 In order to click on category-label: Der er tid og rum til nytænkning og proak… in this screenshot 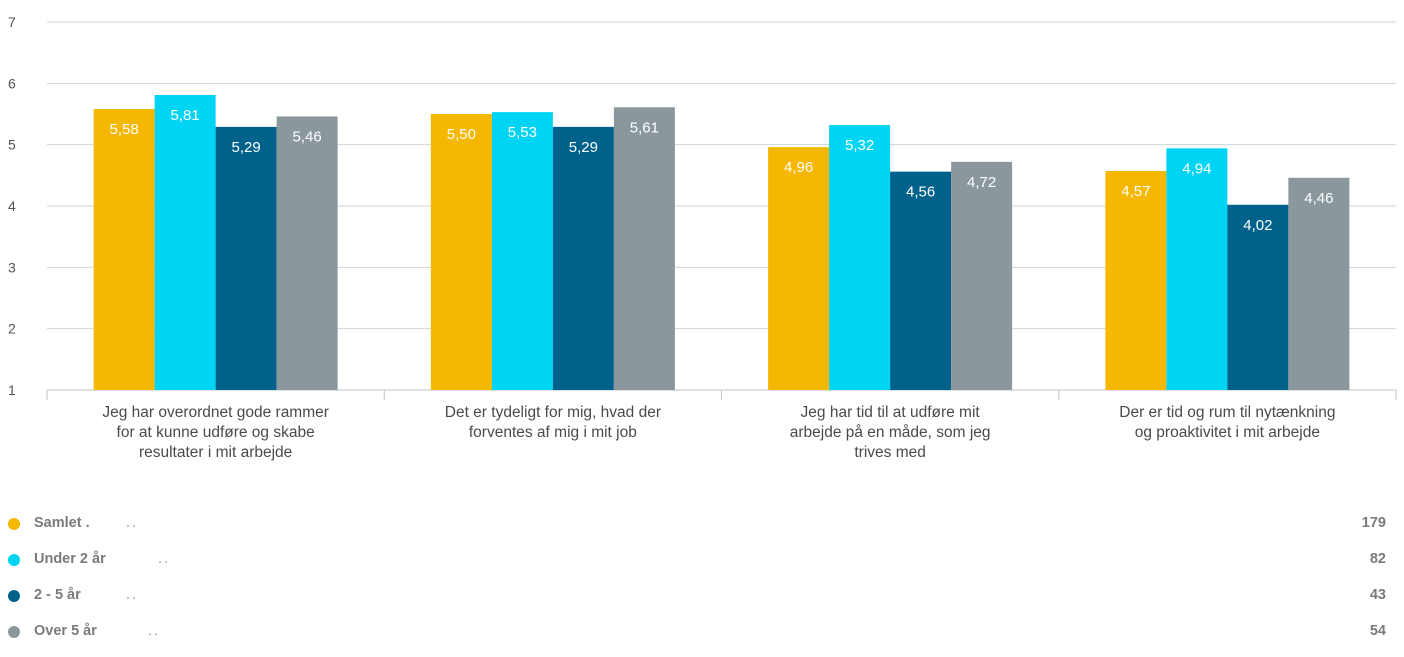, I will do `click(1227, 423)`.